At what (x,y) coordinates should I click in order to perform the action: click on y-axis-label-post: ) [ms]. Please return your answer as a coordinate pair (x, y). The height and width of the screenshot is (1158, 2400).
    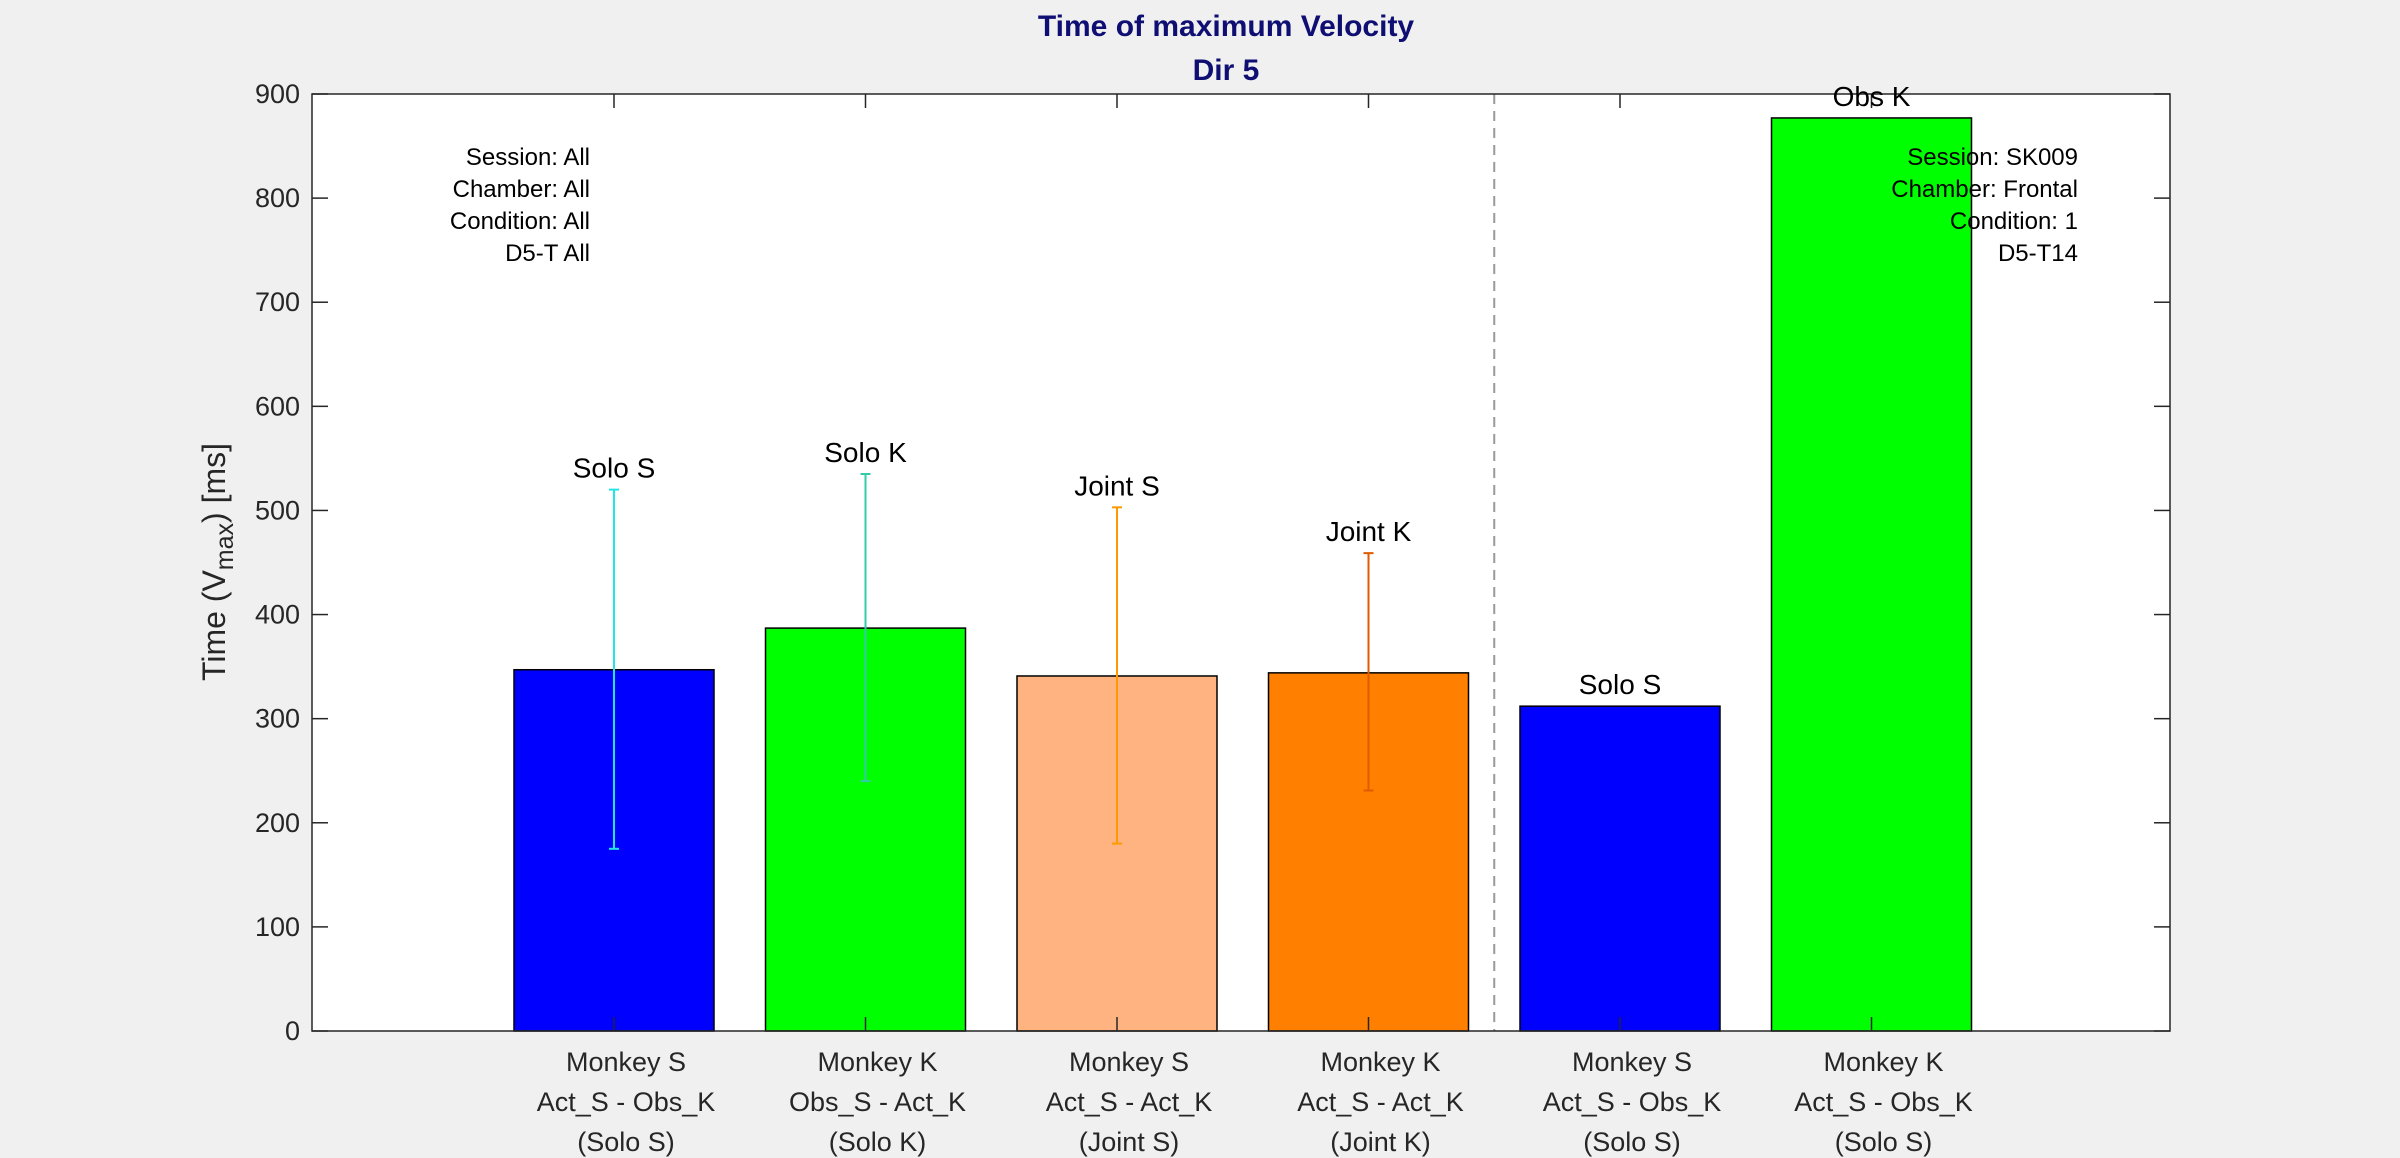
    Looking at the image, I should click on (214, 483).